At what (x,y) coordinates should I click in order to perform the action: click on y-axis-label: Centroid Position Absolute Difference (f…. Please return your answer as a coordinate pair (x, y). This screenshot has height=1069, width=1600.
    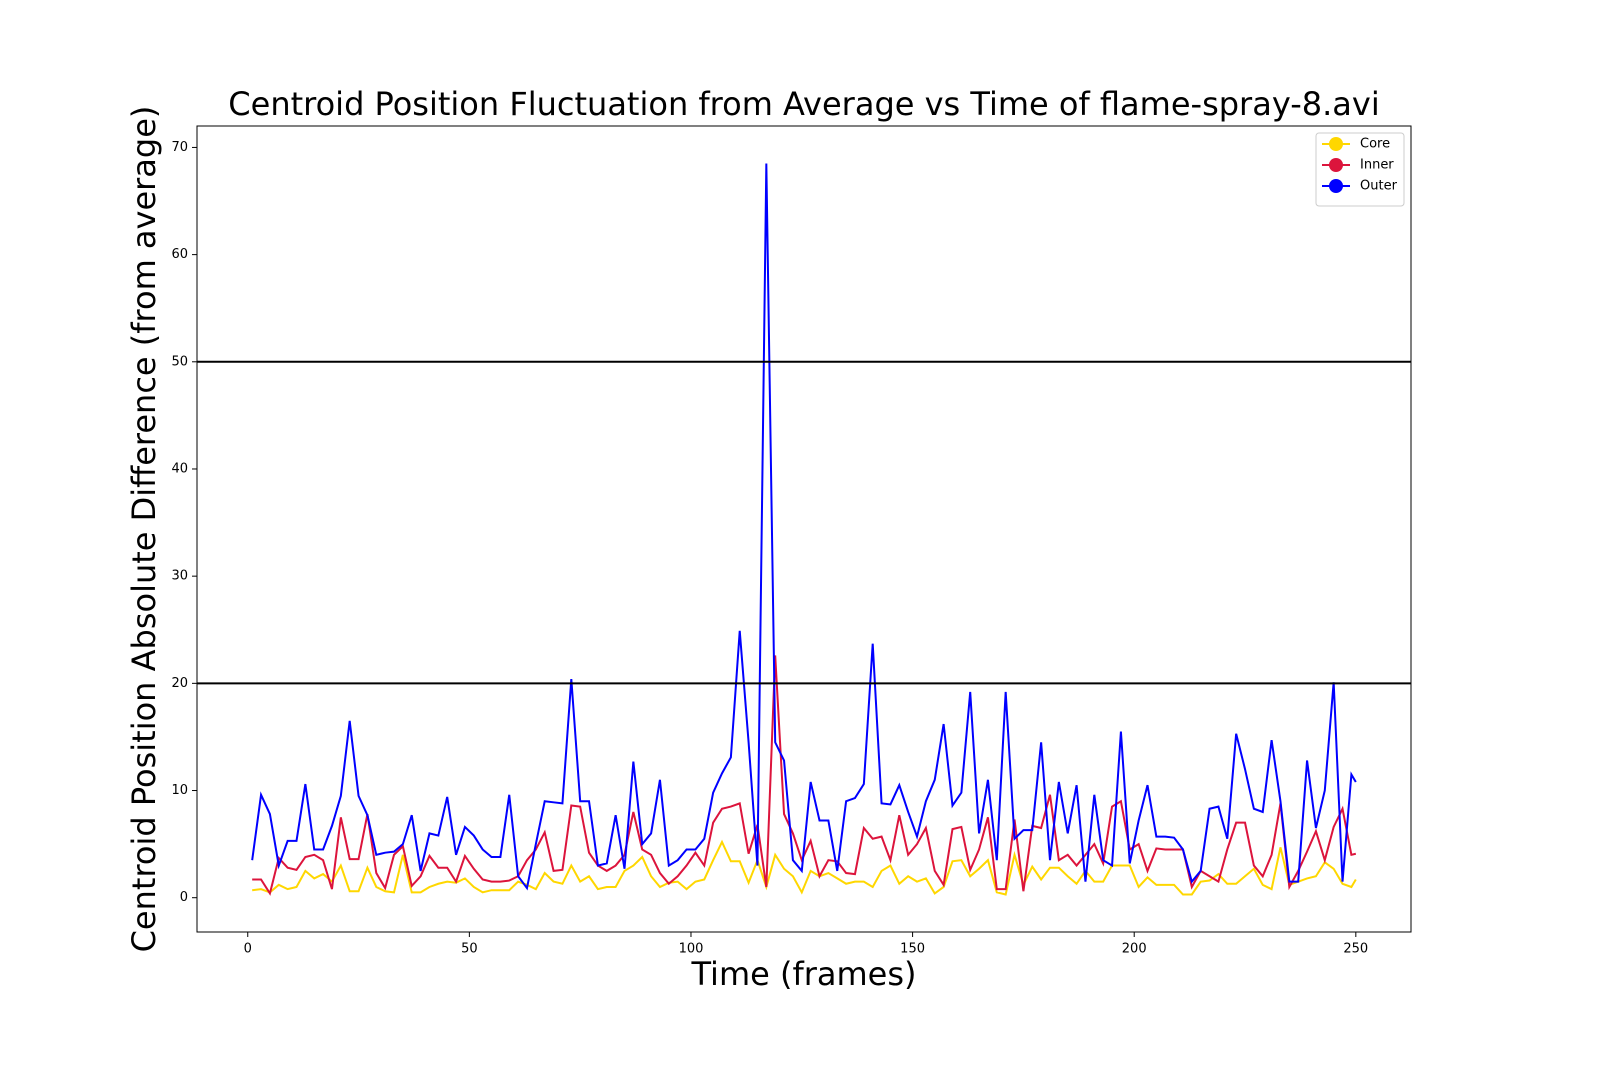
    Looking at the image, I should click on (144, 529).